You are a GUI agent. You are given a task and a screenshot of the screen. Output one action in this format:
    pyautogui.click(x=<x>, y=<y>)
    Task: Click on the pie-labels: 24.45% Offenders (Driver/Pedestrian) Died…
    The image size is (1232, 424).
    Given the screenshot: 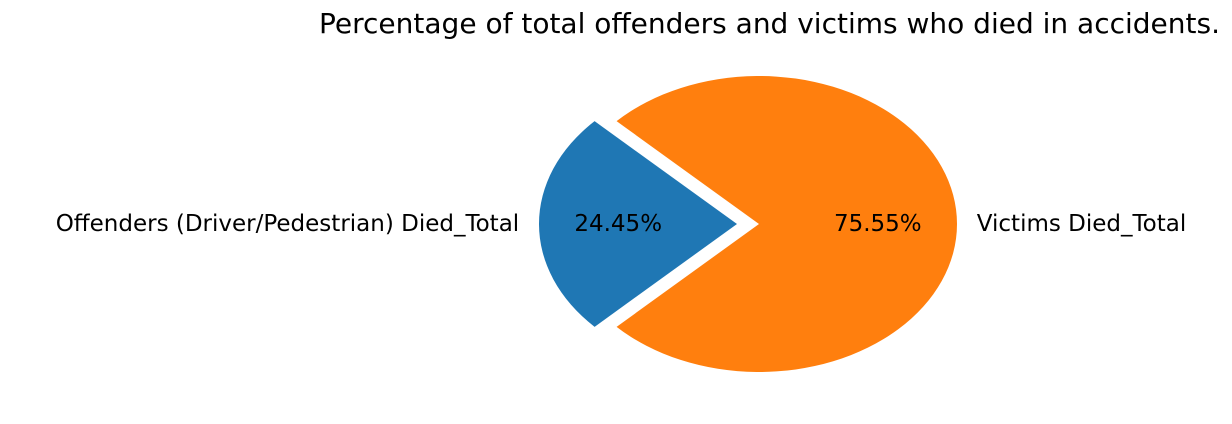 What is the action you would take?
    pyautogui.click(x=621, y=224)
    